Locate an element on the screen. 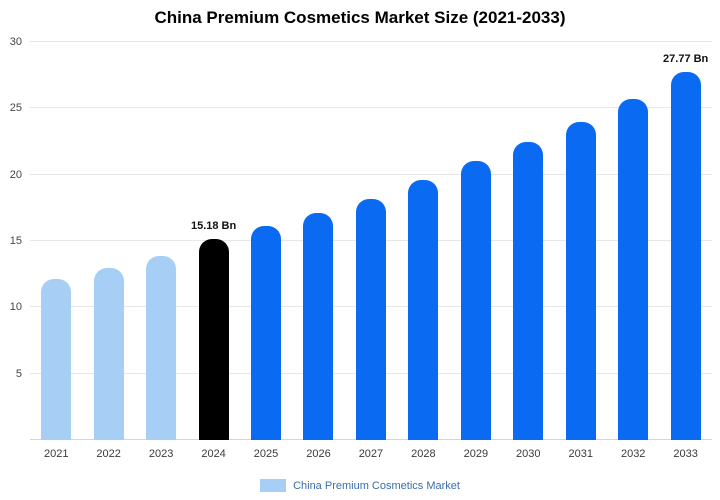  x-tick-label: 2032 is located at coordinates (633, 454).